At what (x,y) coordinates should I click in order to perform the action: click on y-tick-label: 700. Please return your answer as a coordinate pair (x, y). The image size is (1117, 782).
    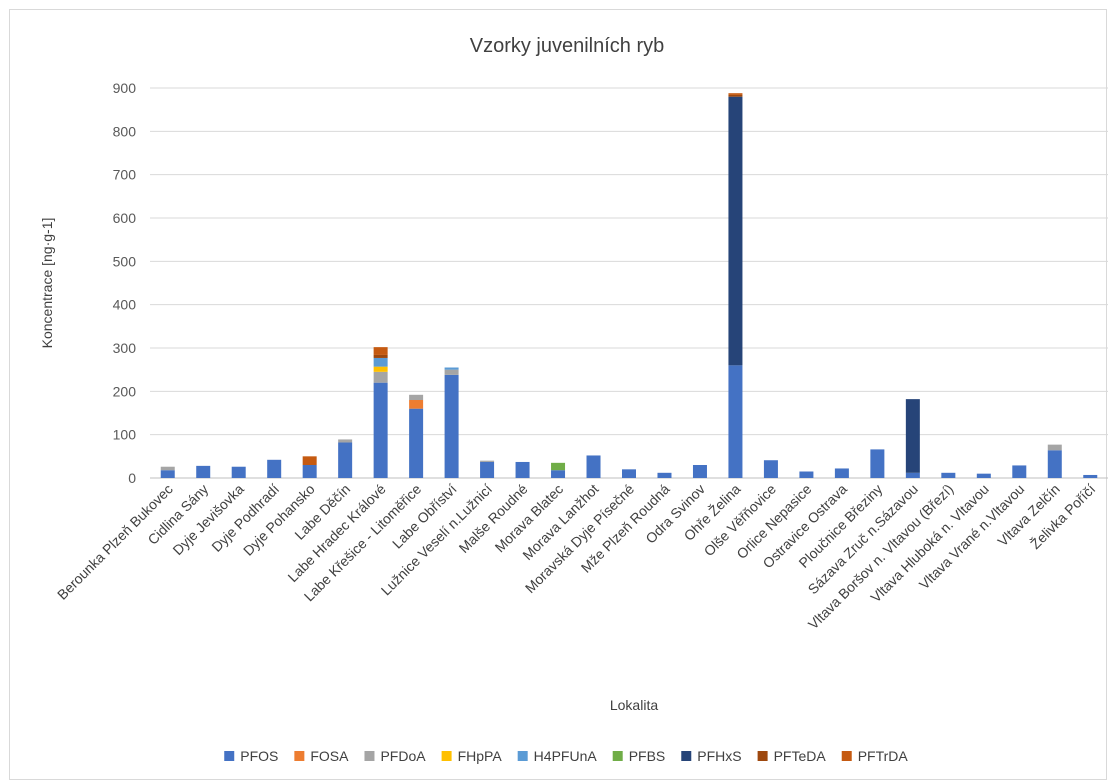
    Looking at the image, I should click on (125, 175).